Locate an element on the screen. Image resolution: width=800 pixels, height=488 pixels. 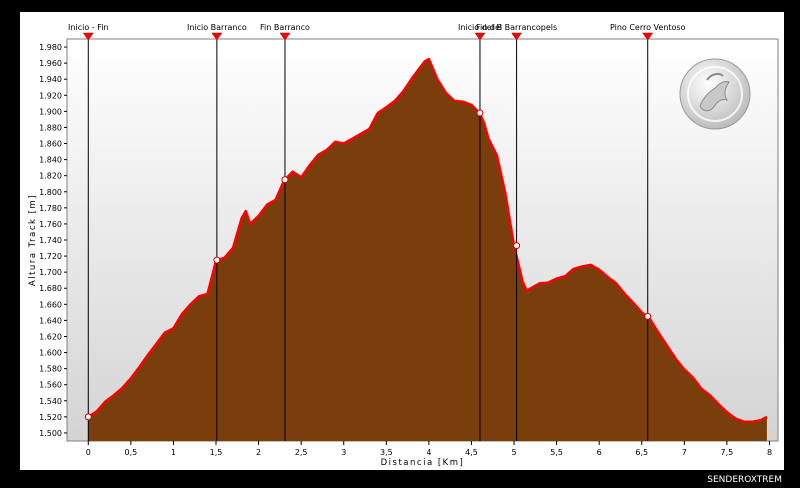
y-tick-label: 1.560 is located at coordinates (50, 385).